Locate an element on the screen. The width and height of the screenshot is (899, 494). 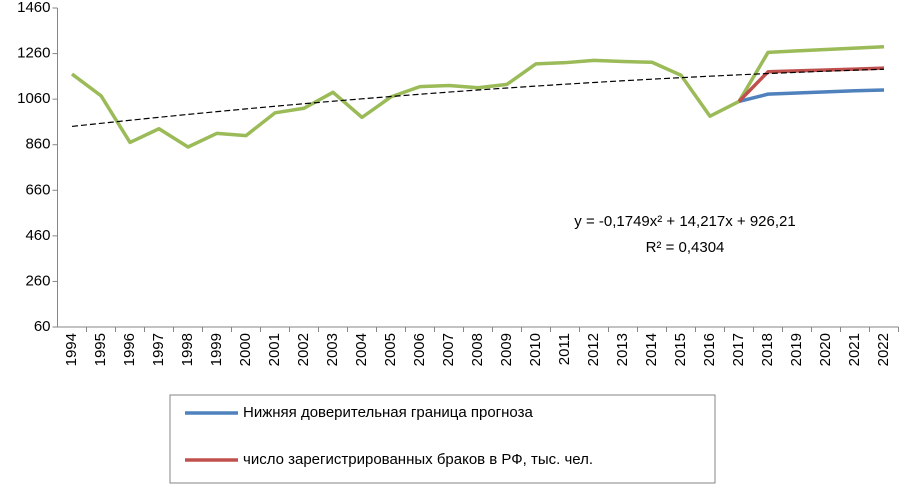
x-tick-label: 2022 is located at coordinates (883, 349).